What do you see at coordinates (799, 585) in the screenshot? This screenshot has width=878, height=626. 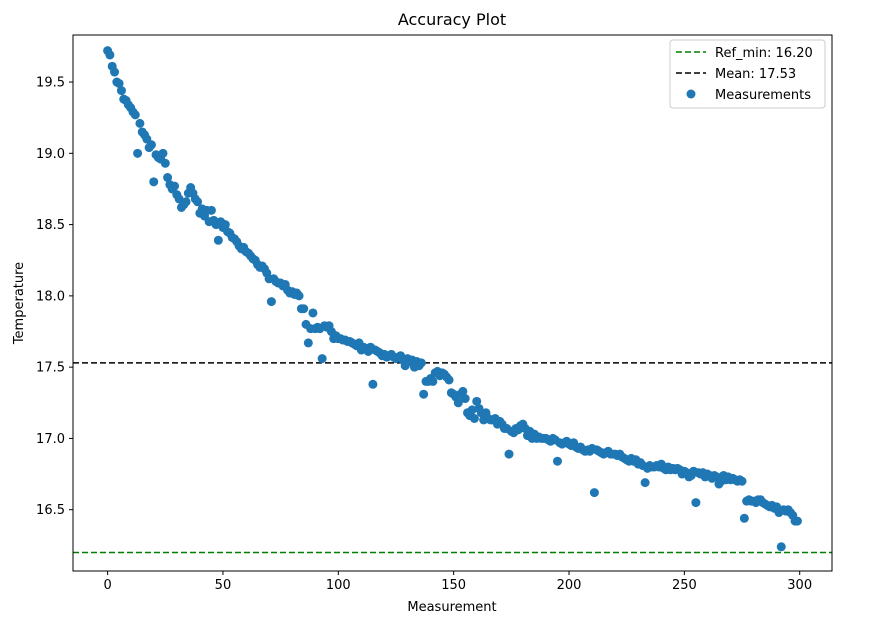 I see `x-tick-label: 300` at bounding box center [799, 585].